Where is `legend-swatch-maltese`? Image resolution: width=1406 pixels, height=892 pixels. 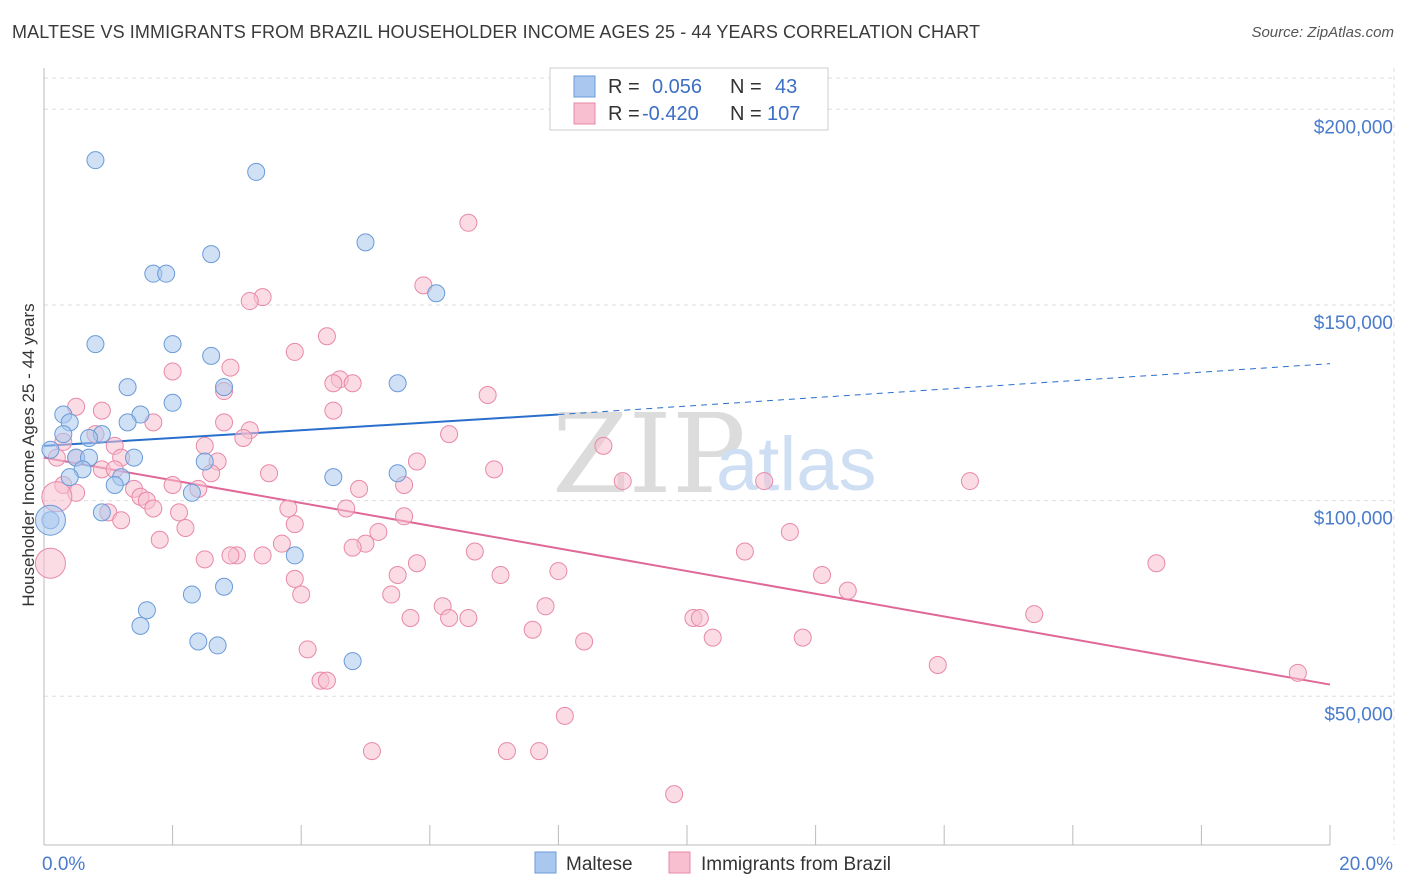
legend-swatch-maltese is located at coordinates (584, 86).